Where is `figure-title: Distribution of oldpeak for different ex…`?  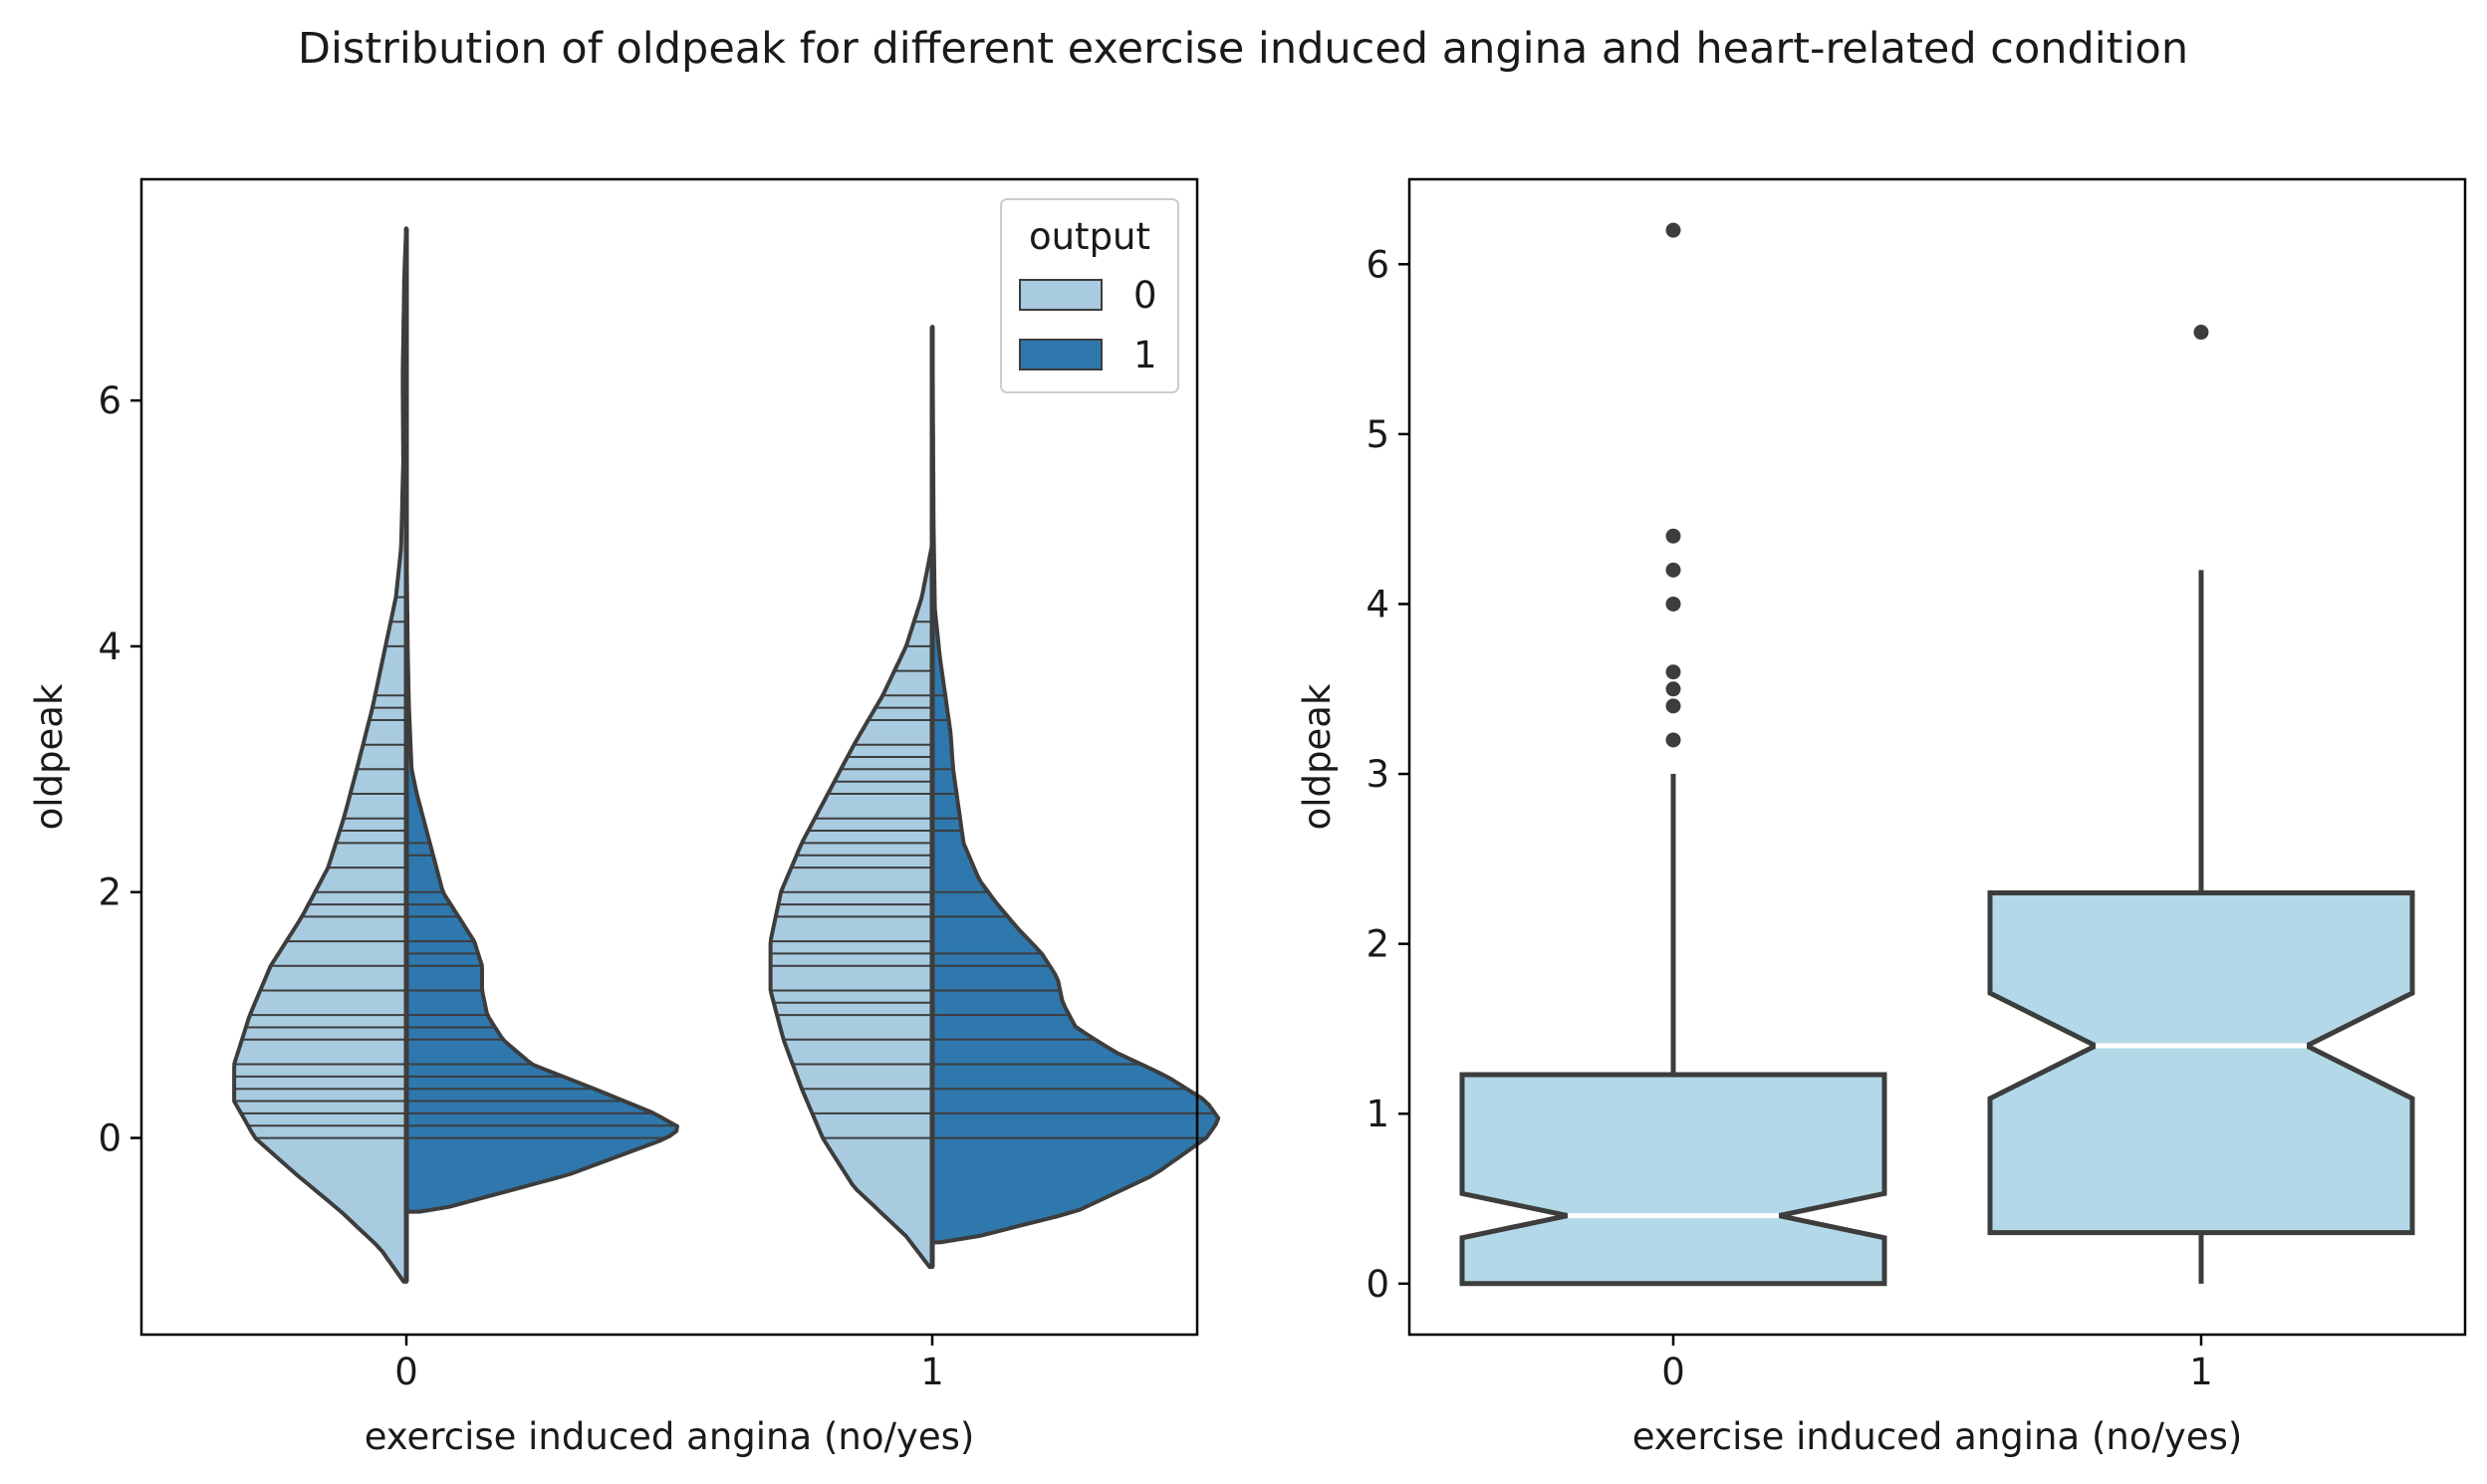
figure-title: Distribution of oldpeak for different ex… is located at coordinates (1243, 49).